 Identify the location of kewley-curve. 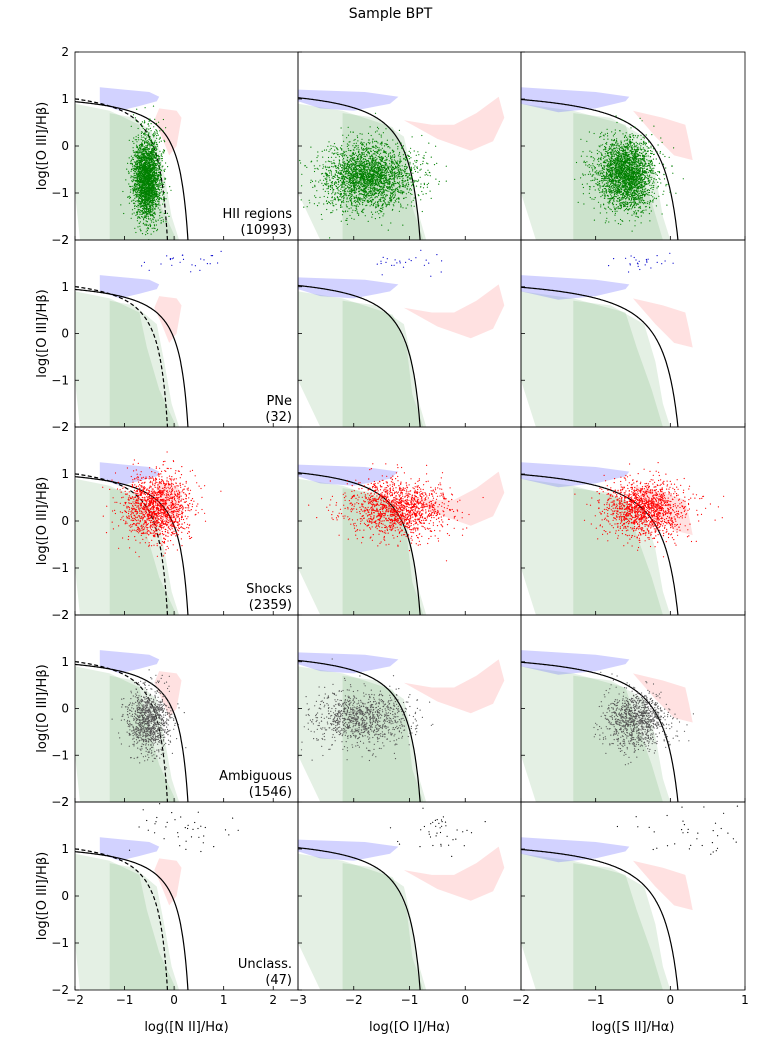
(132, 170).